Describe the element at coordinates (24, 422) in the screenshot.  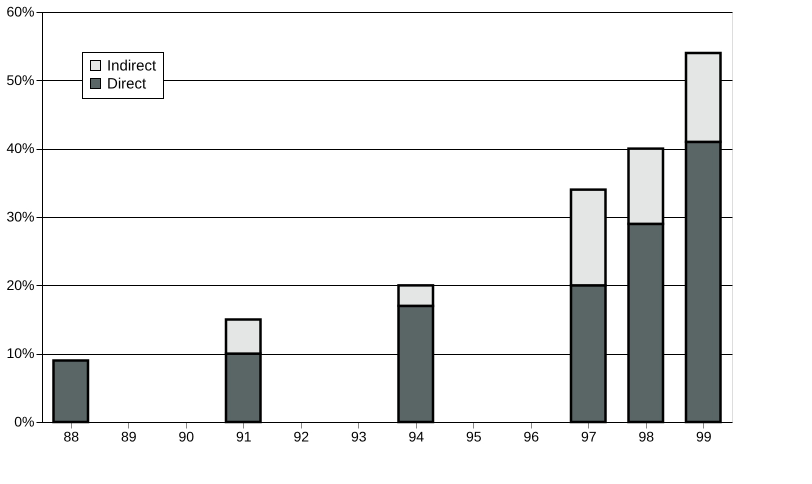
I see `y-tick-label: 0%` at that location.